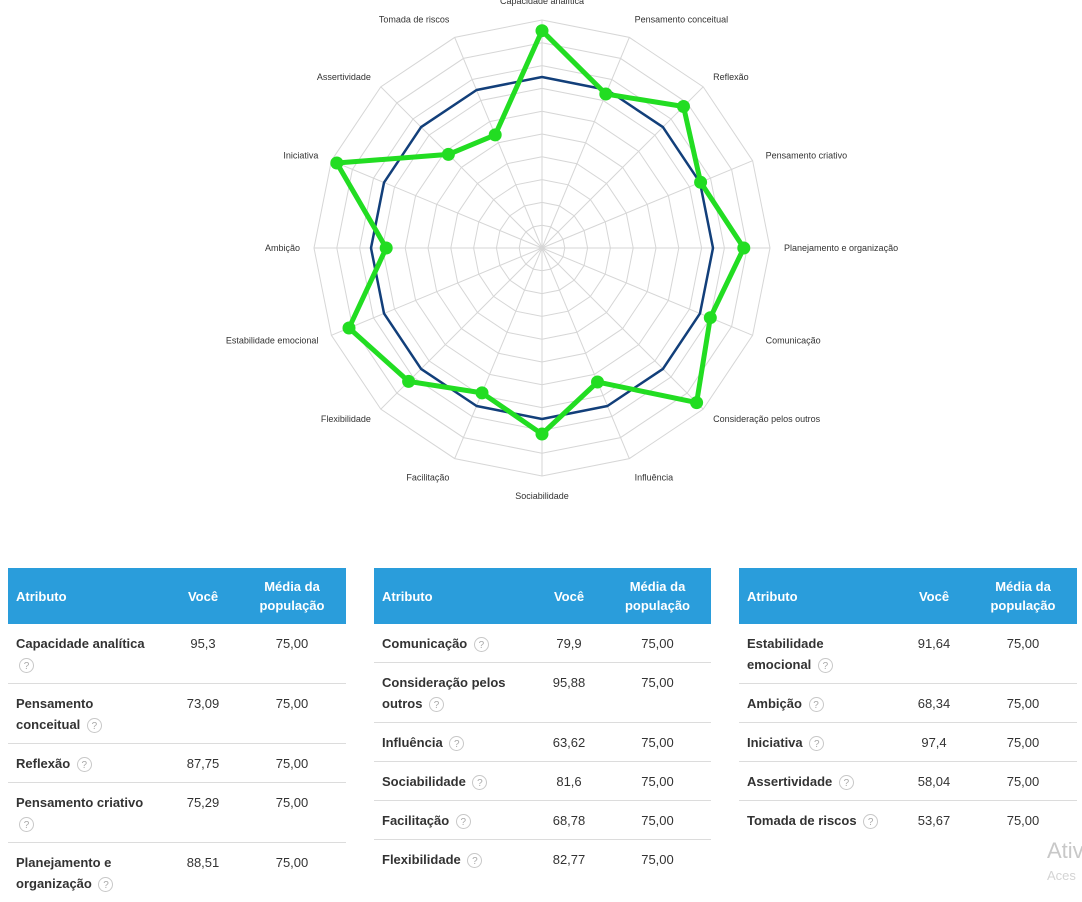 The width and height of the screenshot is (1082, 902). What do you see at coordinates (63, 873) in the screenshot?
I see `attribute-name: Planejamento e organização` at bounding box center [63, 873].